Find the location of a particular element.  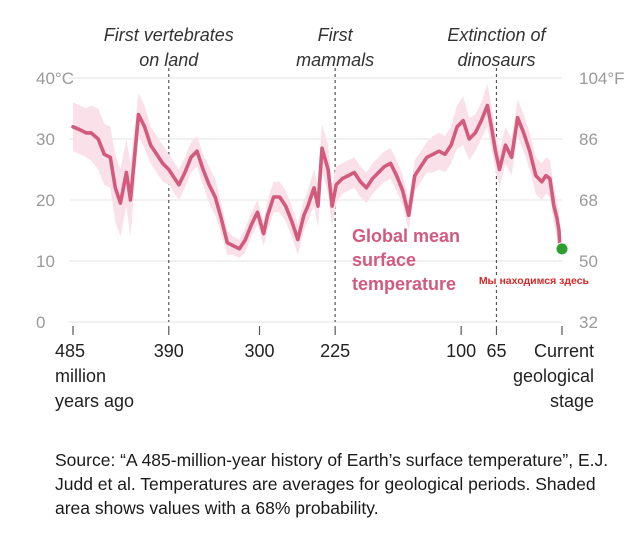

series-label-line-0: Global mean is located at coordinates (406, 236).